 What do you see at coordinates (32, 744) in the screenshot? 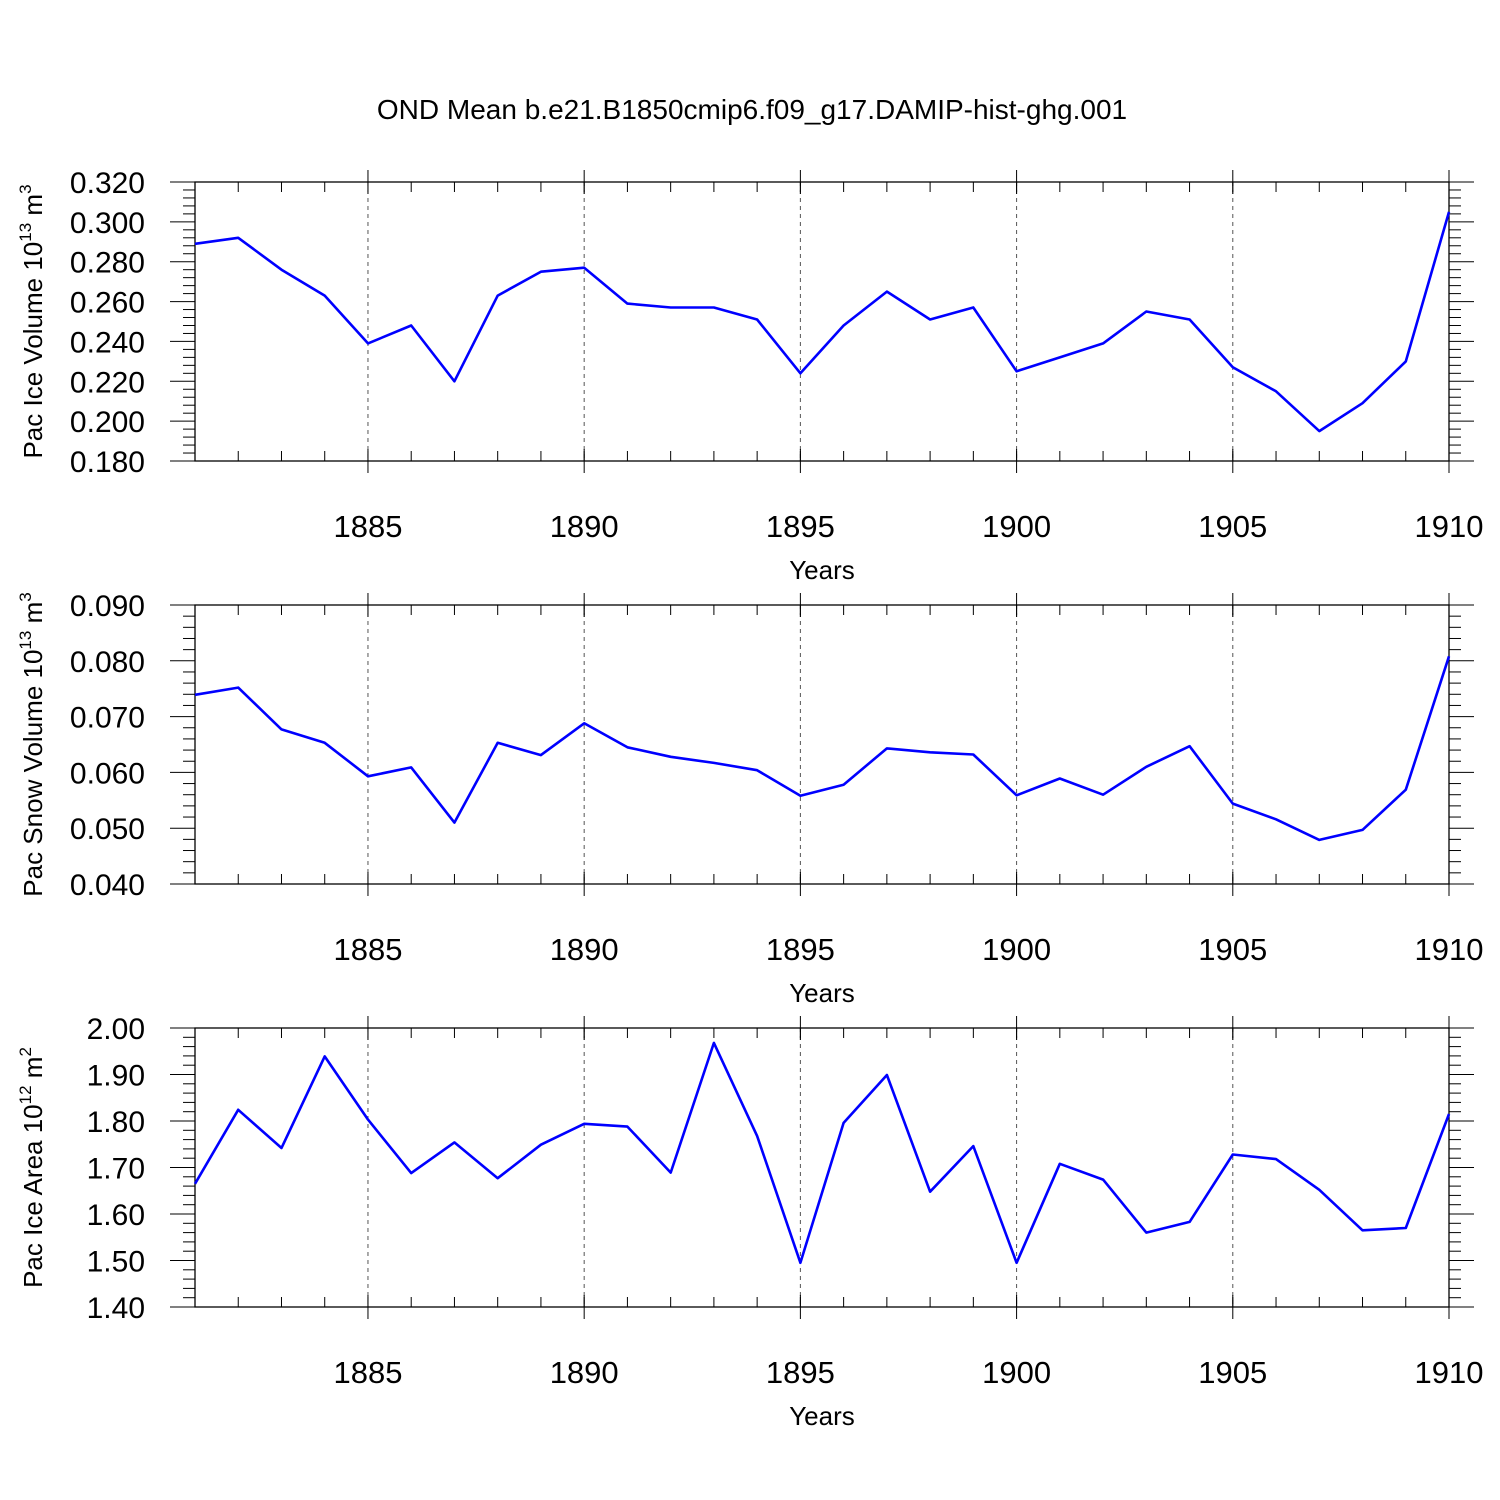
I see `y-axis-label: Pac Snow Volume 1013 m3` at bounding box center [32, 744].